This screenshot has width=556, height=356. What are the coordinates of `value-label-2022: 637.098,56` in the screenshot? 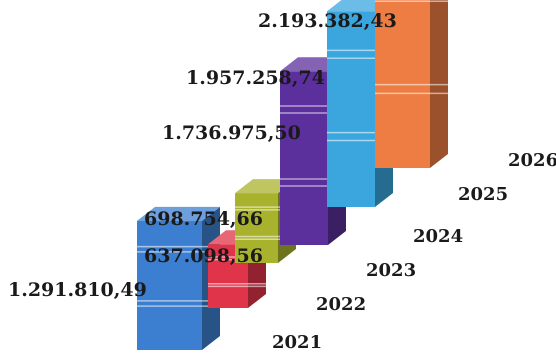 It's located at (203, 256).